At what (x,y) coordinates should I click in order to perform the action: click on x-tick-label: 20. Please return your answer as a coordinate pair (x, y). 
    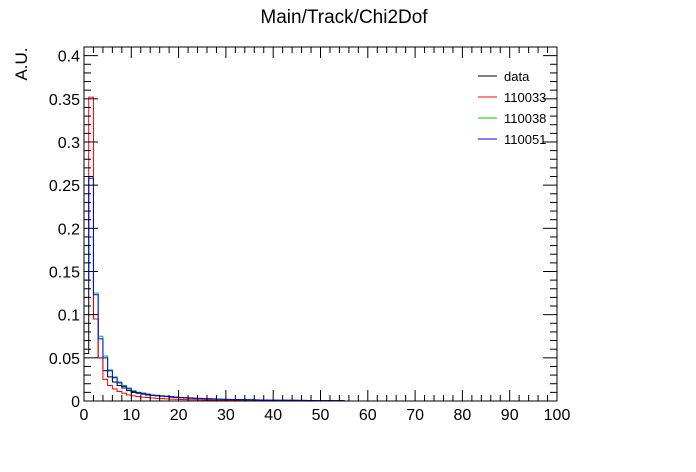
    Looking at the image, I should click on (179, 415).